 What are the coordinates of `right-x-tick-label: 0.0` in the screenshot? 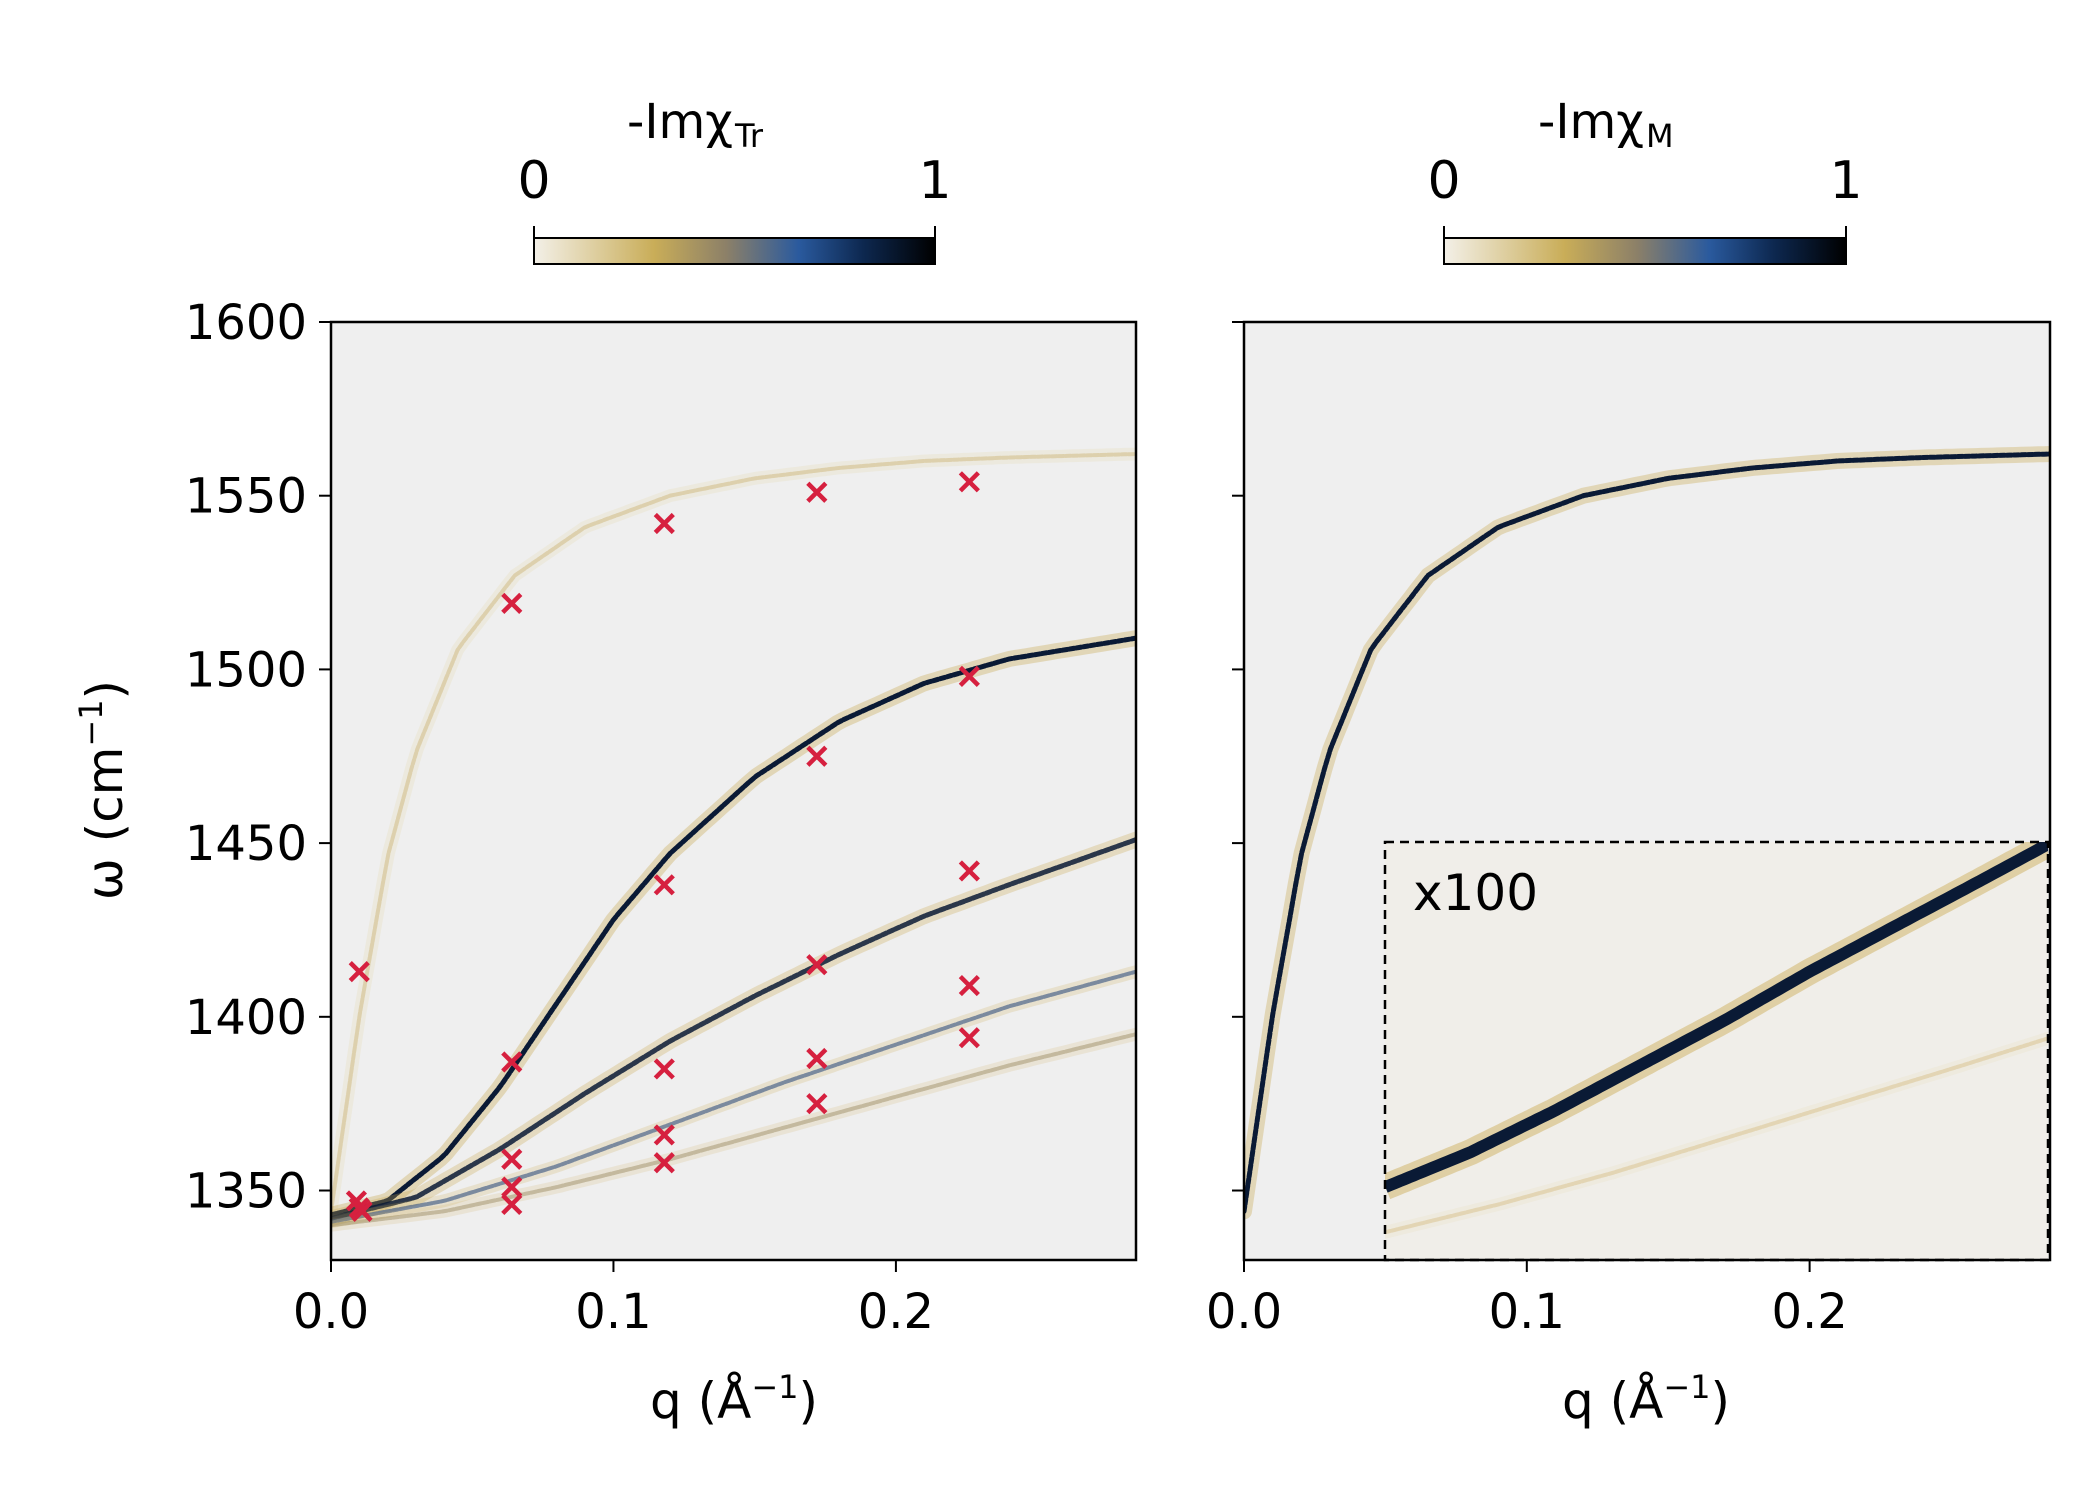 It's located at (1244, 1312).